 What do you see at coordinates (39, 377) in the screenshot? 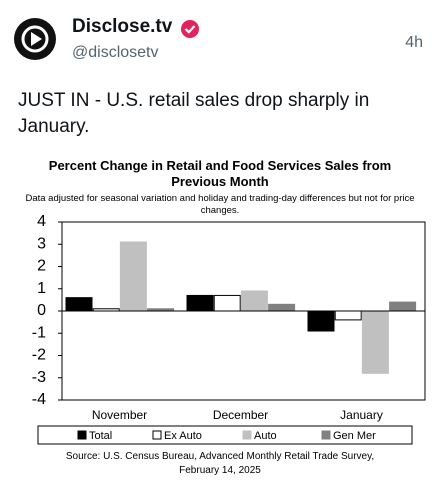
I see `y-tick-label: -3` at bounding box center [39, 377].